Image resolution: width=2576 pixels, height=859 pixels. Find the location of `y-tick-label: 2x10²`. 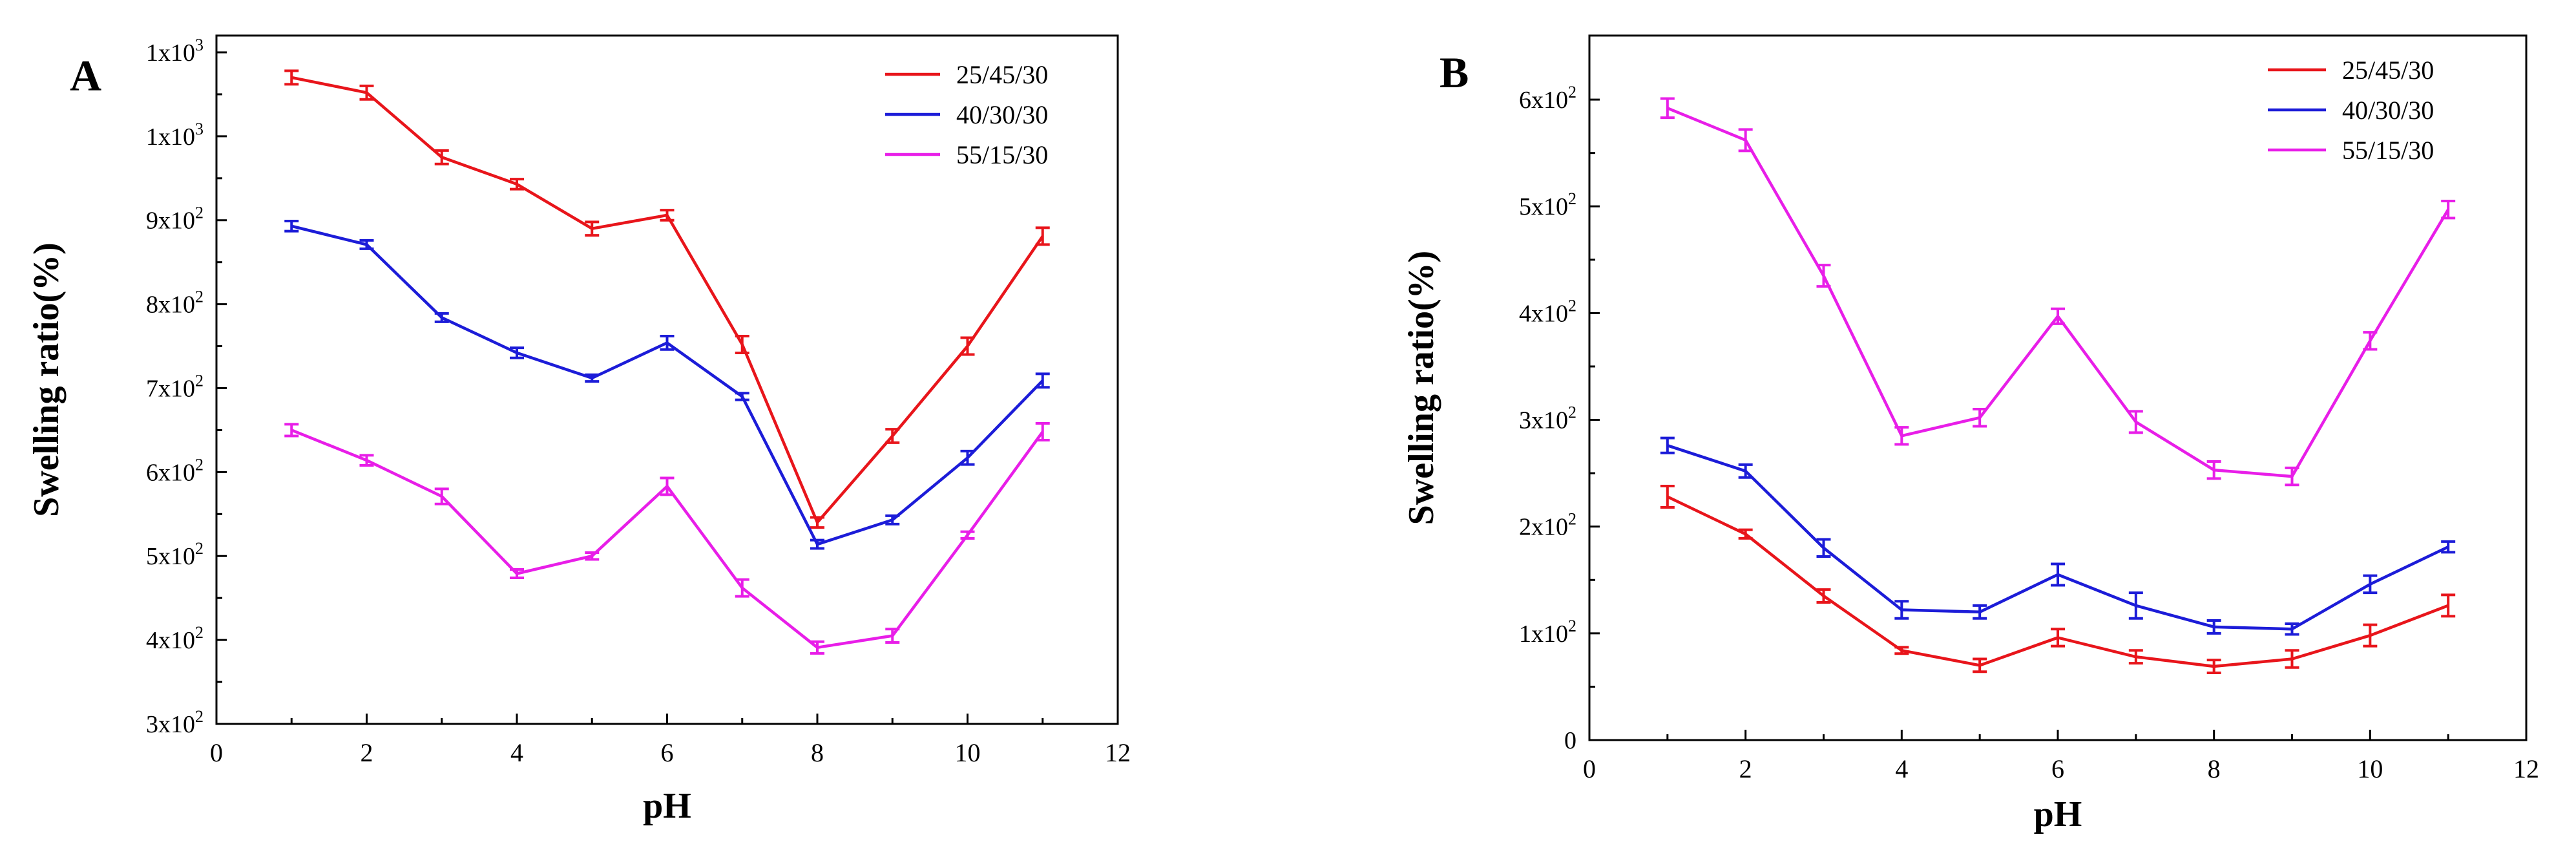

y-tick-label: 2x10² is located at coordinates (1547, 525).